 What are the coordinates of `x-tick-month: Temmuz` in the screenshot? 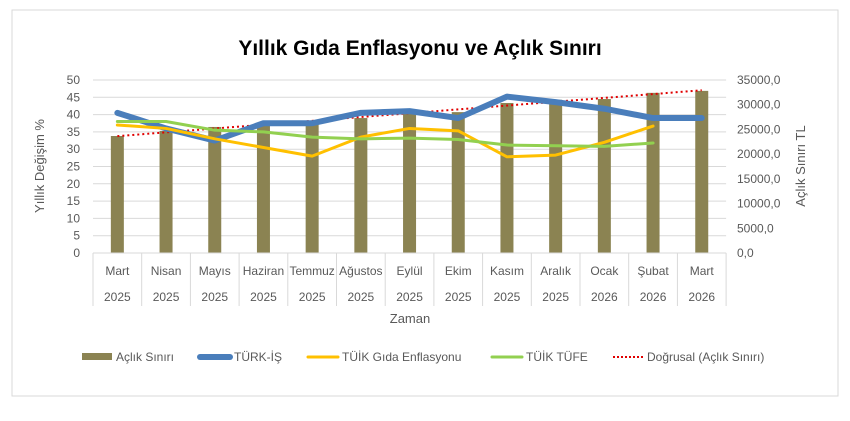 It's located at (311, 271).